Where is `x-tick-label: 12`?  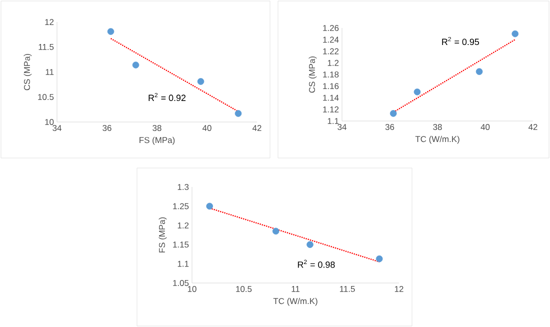 x-tick-label: 12 is located at coordinates (399, 289).